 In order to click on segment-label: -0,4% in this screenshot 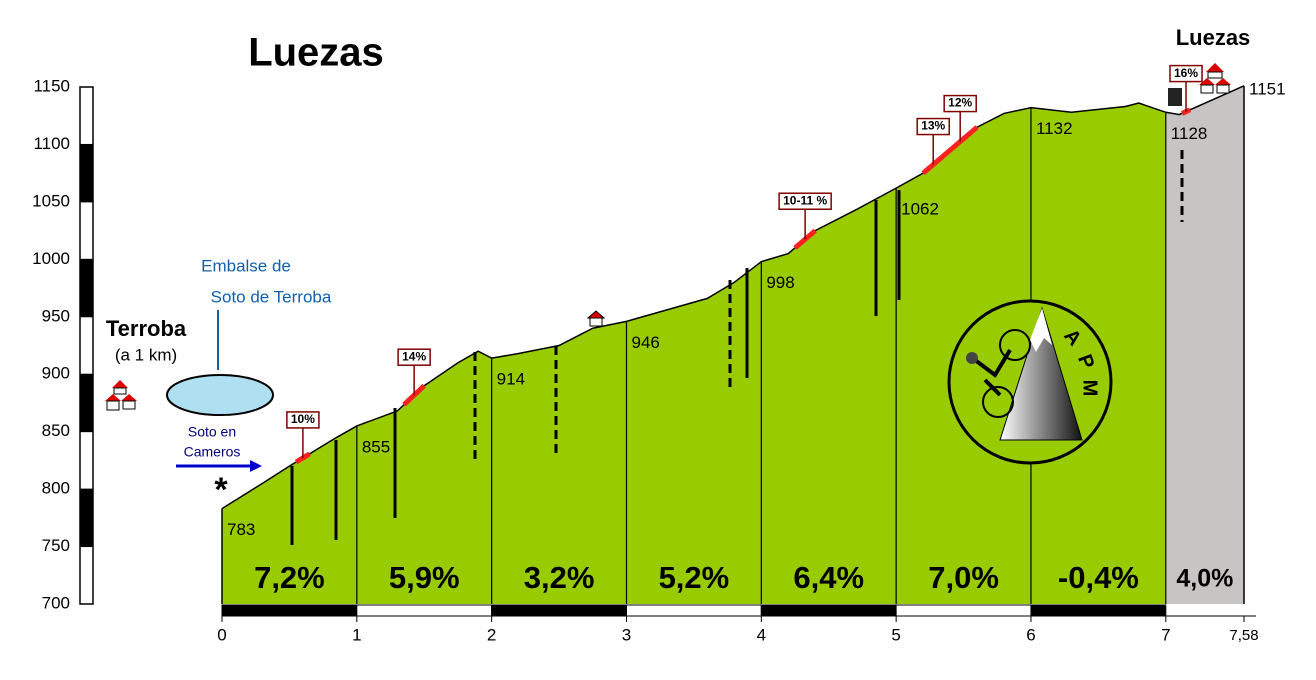, I will do `click(1098, 577)`.